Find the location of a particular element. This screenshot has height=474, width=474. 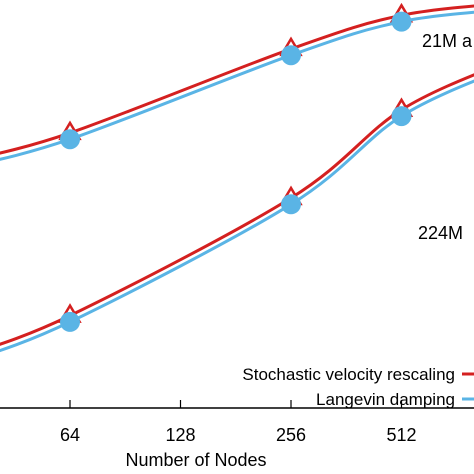

annotation-label: 224M is located at coordinates (440, 233).